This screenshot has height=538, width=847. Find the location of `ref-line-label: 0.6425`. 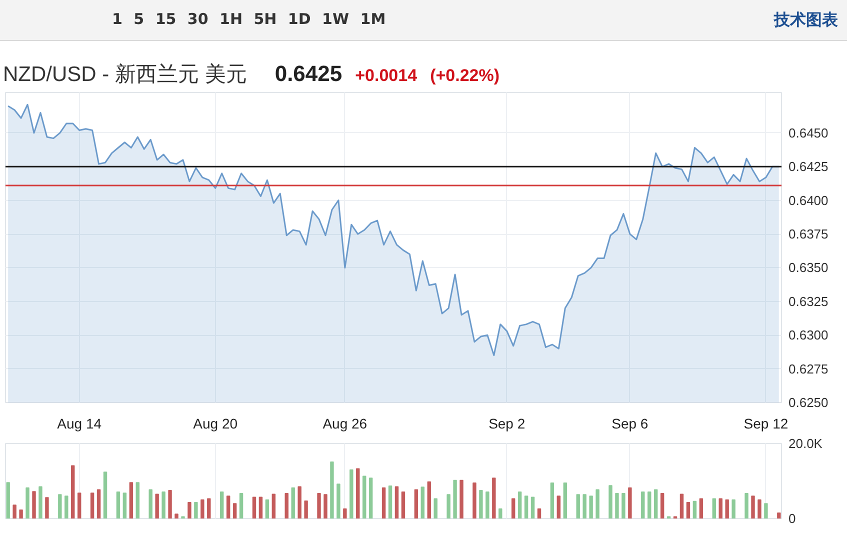

ref-line-label: 0.6425 is located at coordinates (808, 166).